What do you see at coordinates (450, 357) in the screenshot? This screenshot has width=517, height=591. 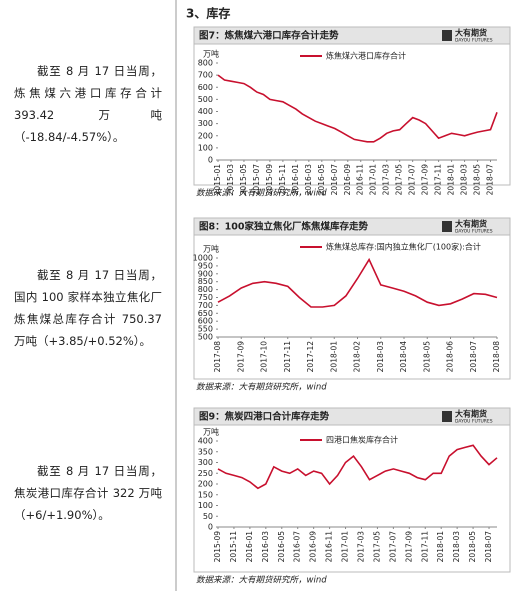 I see `x-tick-label: 2018-06` at bounding box center [450, 357].